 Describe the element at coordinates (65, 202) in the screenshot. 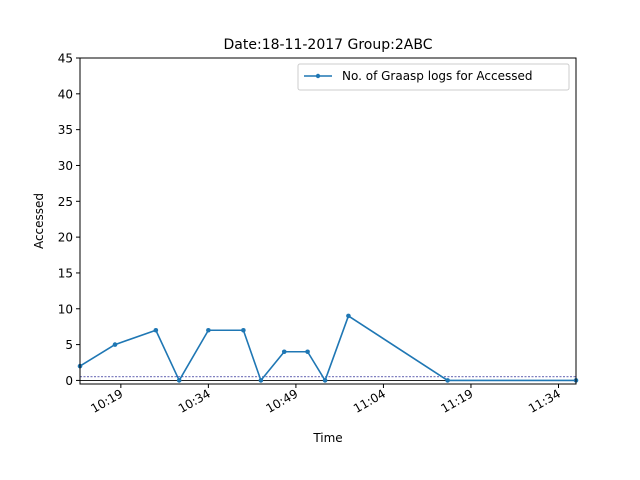

I see `y-tick-label: 25` at that location.